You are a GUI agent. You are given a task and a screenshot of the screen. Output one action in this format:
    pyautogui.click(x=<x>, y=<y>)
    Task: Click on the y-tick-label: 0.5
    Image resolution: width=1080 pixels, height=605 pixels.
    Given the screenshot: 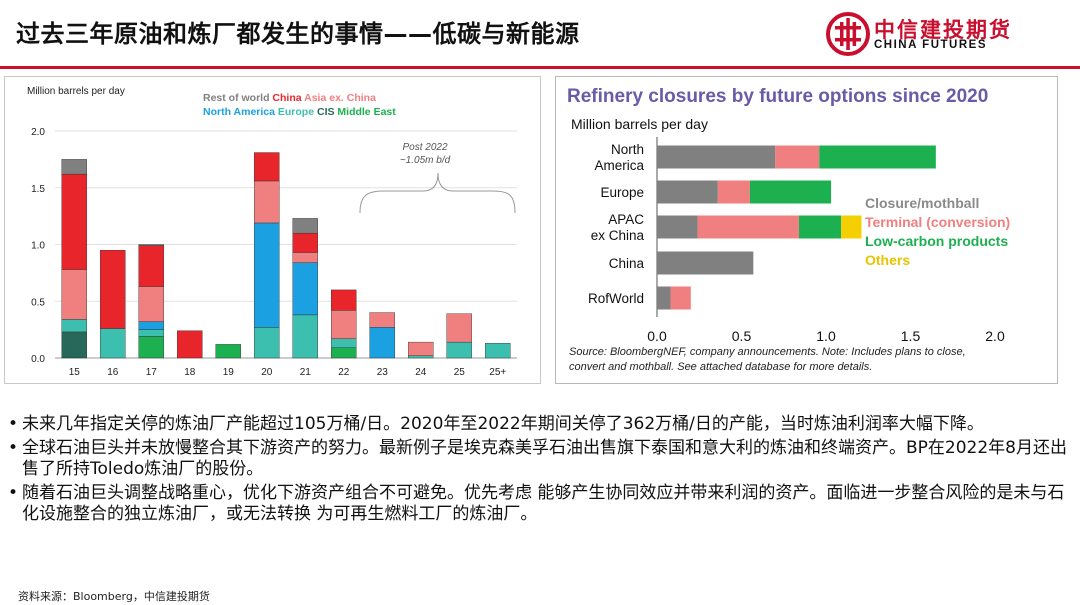 What is the action you would take?
    pyautogui.click(x=38, y=302)
    